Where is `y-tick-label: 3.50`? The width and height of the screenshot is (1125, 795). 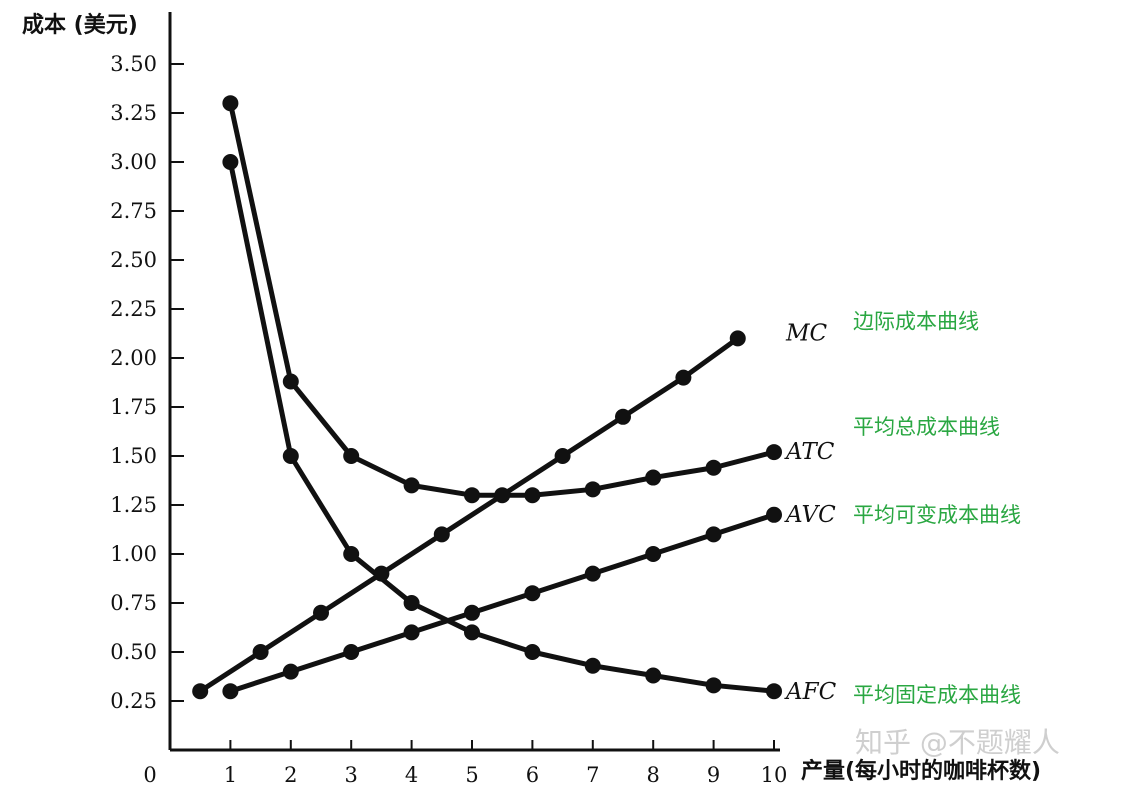 y-tick-label: 3.50 is located at coordinates (133, 64).